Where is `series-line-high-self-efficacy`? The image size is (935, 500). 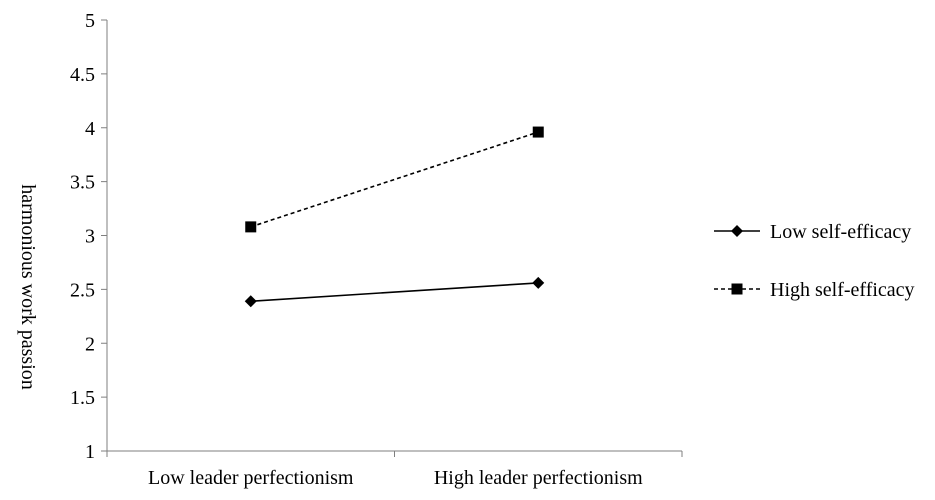 series-line-high-self-efficacy is located at coordinates (394, 179).